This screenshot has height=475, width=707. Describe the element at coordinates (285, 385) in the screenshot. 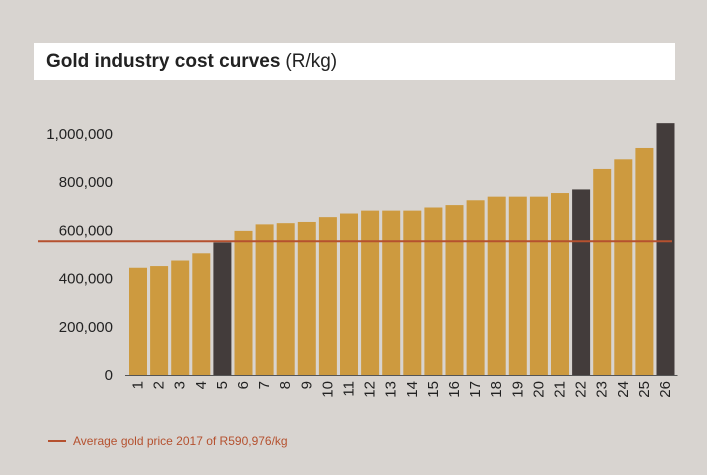

I see `x-tick-label: 8` at that location.